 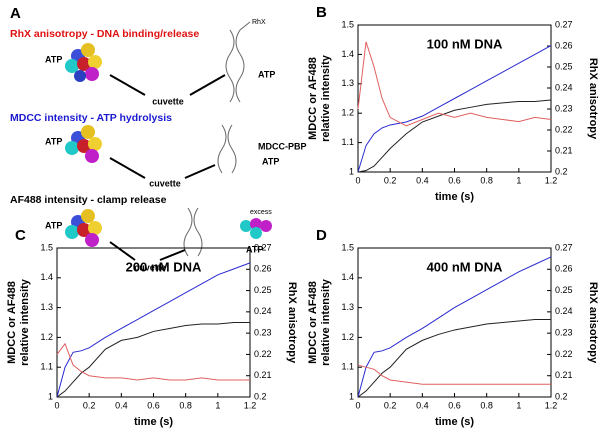 I want to click on panel-letter: C, so click(x=20, y=235).